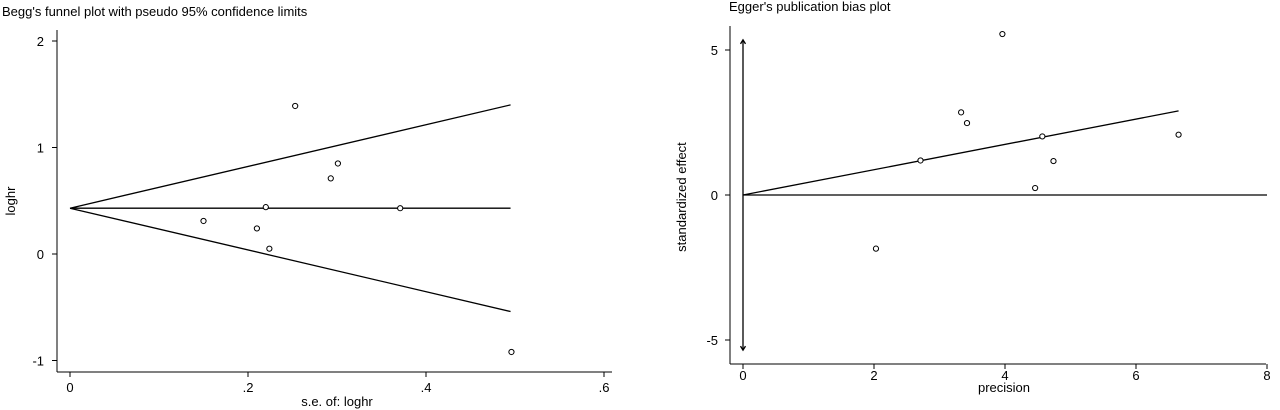 The image size is (1280, 410). What do you see at coordinates (290, 156) in the screenshot?
I see `begg-line-upper-limit` at bounding box center [290, 156].